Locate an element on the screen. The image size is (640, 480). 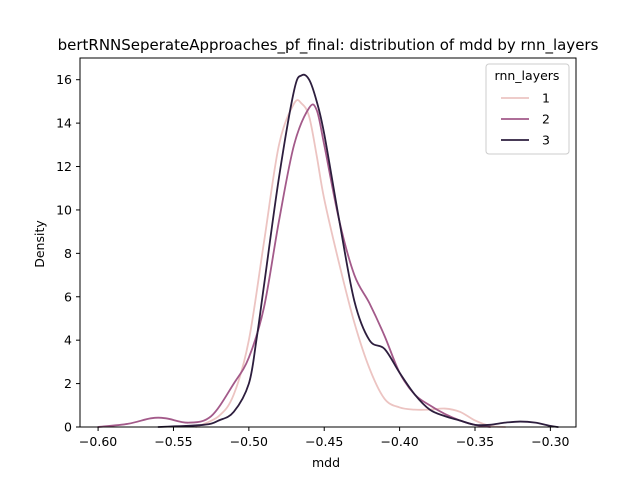
legend-label-3: 3 is located at coordinates (546, 140).